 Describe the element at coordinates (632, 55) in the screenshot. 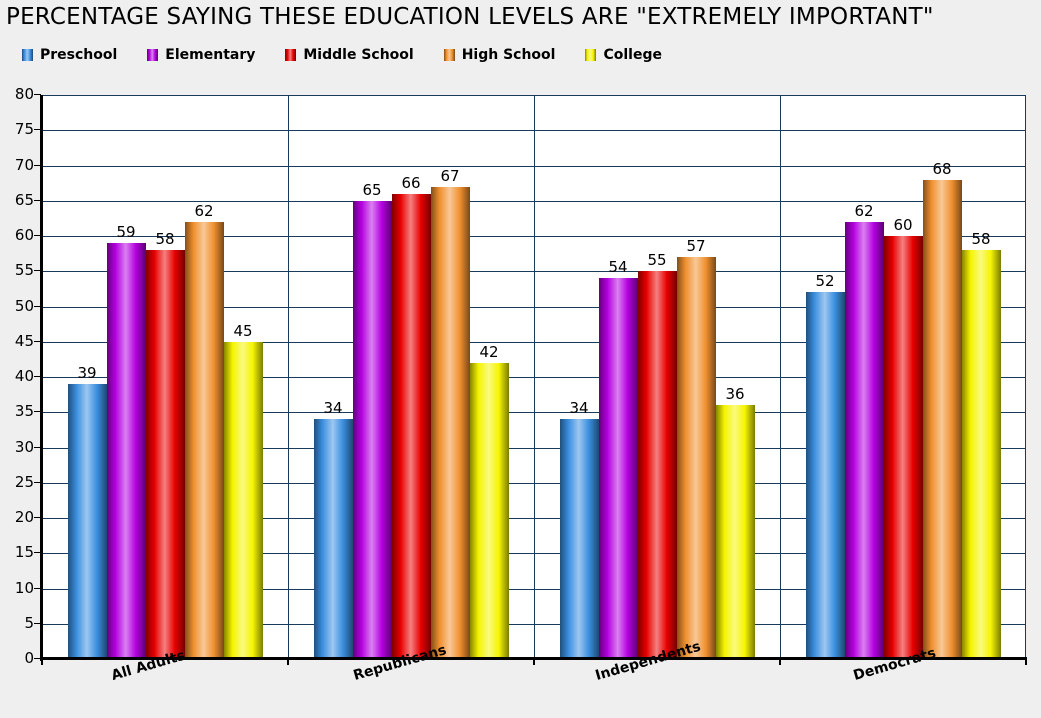

I see `legend-label: College` at that location.